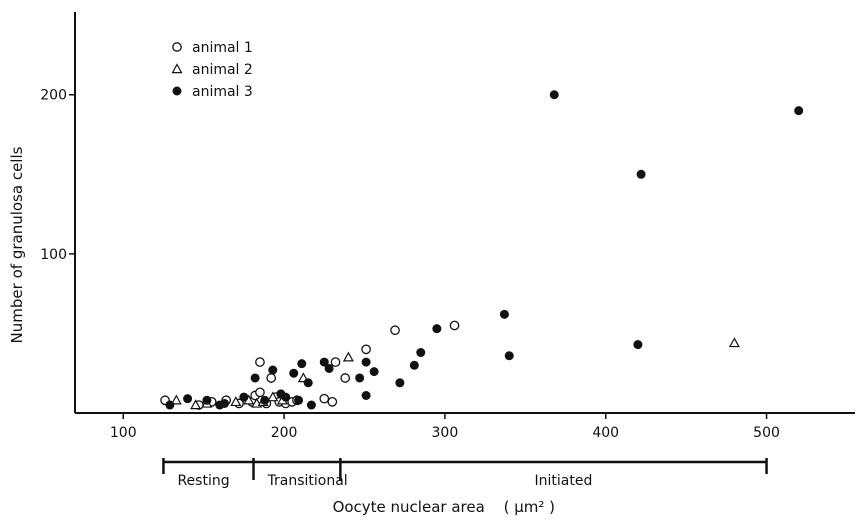 The height and width of the screenshot is (521, 856). I want to click on x-tick-label: 500, so click(766, 433).